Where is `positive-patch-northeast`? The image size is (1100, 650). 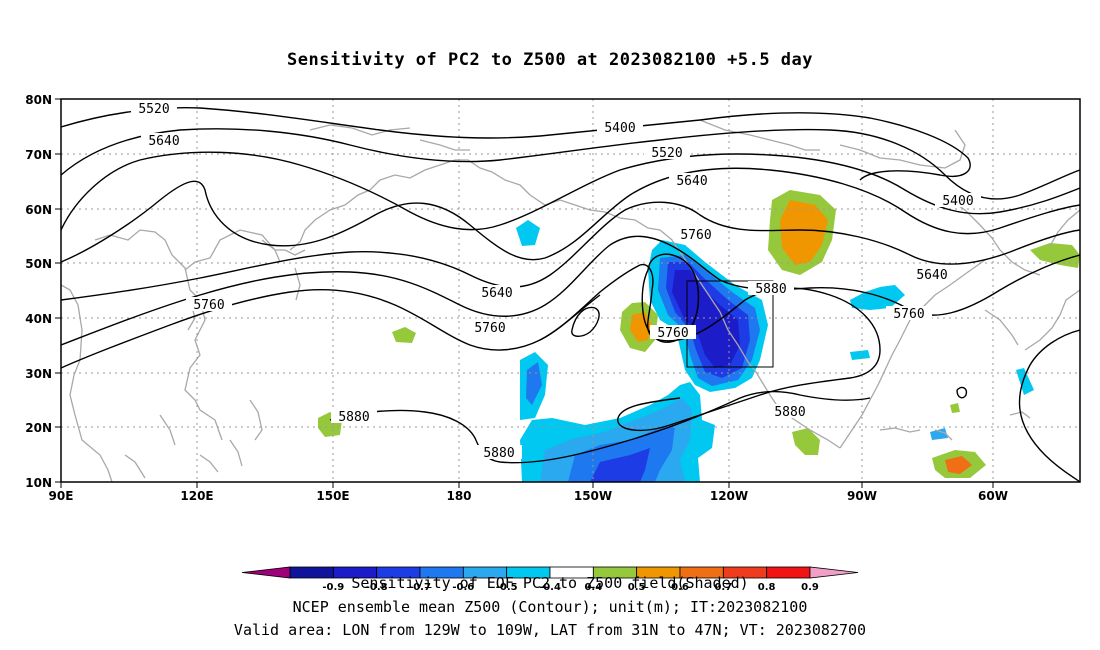
positive-patch-northeast is located at coordinates (1055, 255).